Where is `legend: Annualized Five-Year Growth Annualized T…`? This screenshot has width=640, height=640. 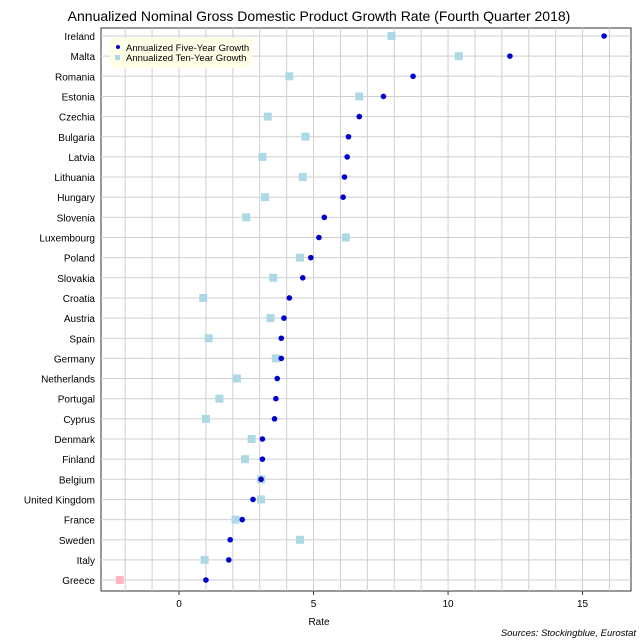 legend: Annualized Five-Year Growth Annualized T… is located at coordinates (181, 53).